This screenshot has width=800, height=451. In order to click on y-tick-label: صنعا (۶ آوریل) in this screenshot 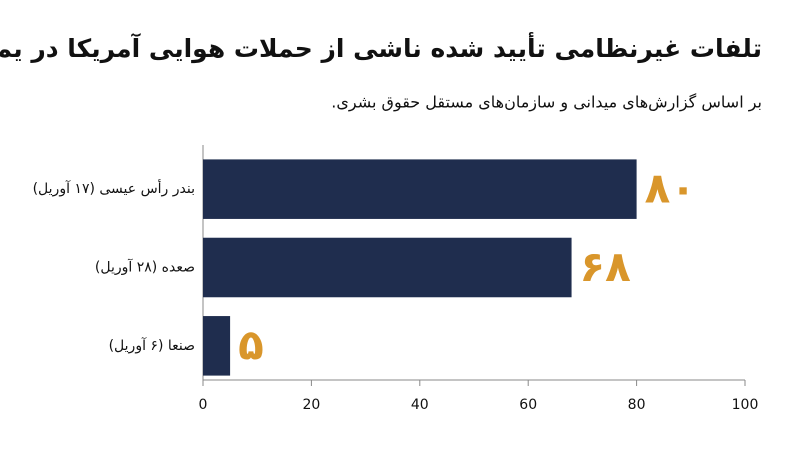, I will do `click(152, 345)`.